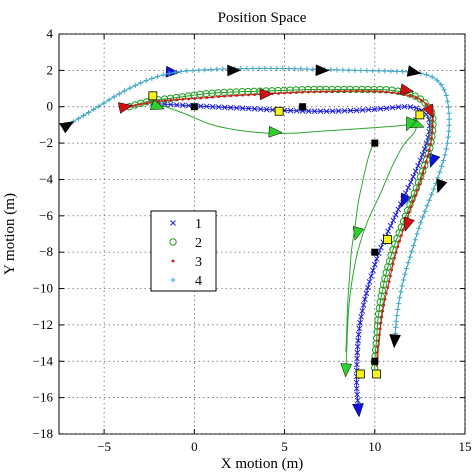  What do you see at coordinates (43, 324) in the screenshot?
I see `y-tick-label: −12` at bounding box center [43, 324].